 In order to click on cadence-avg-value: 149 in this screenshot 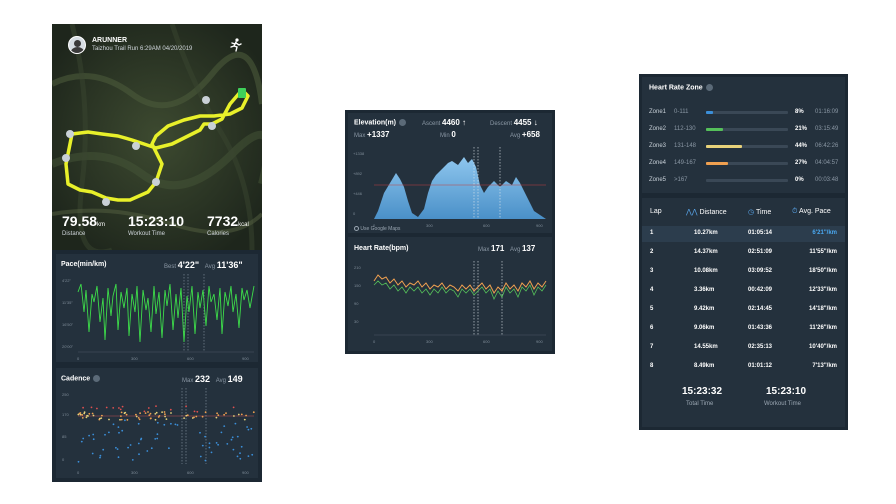, I will do `click(235, 379)`.